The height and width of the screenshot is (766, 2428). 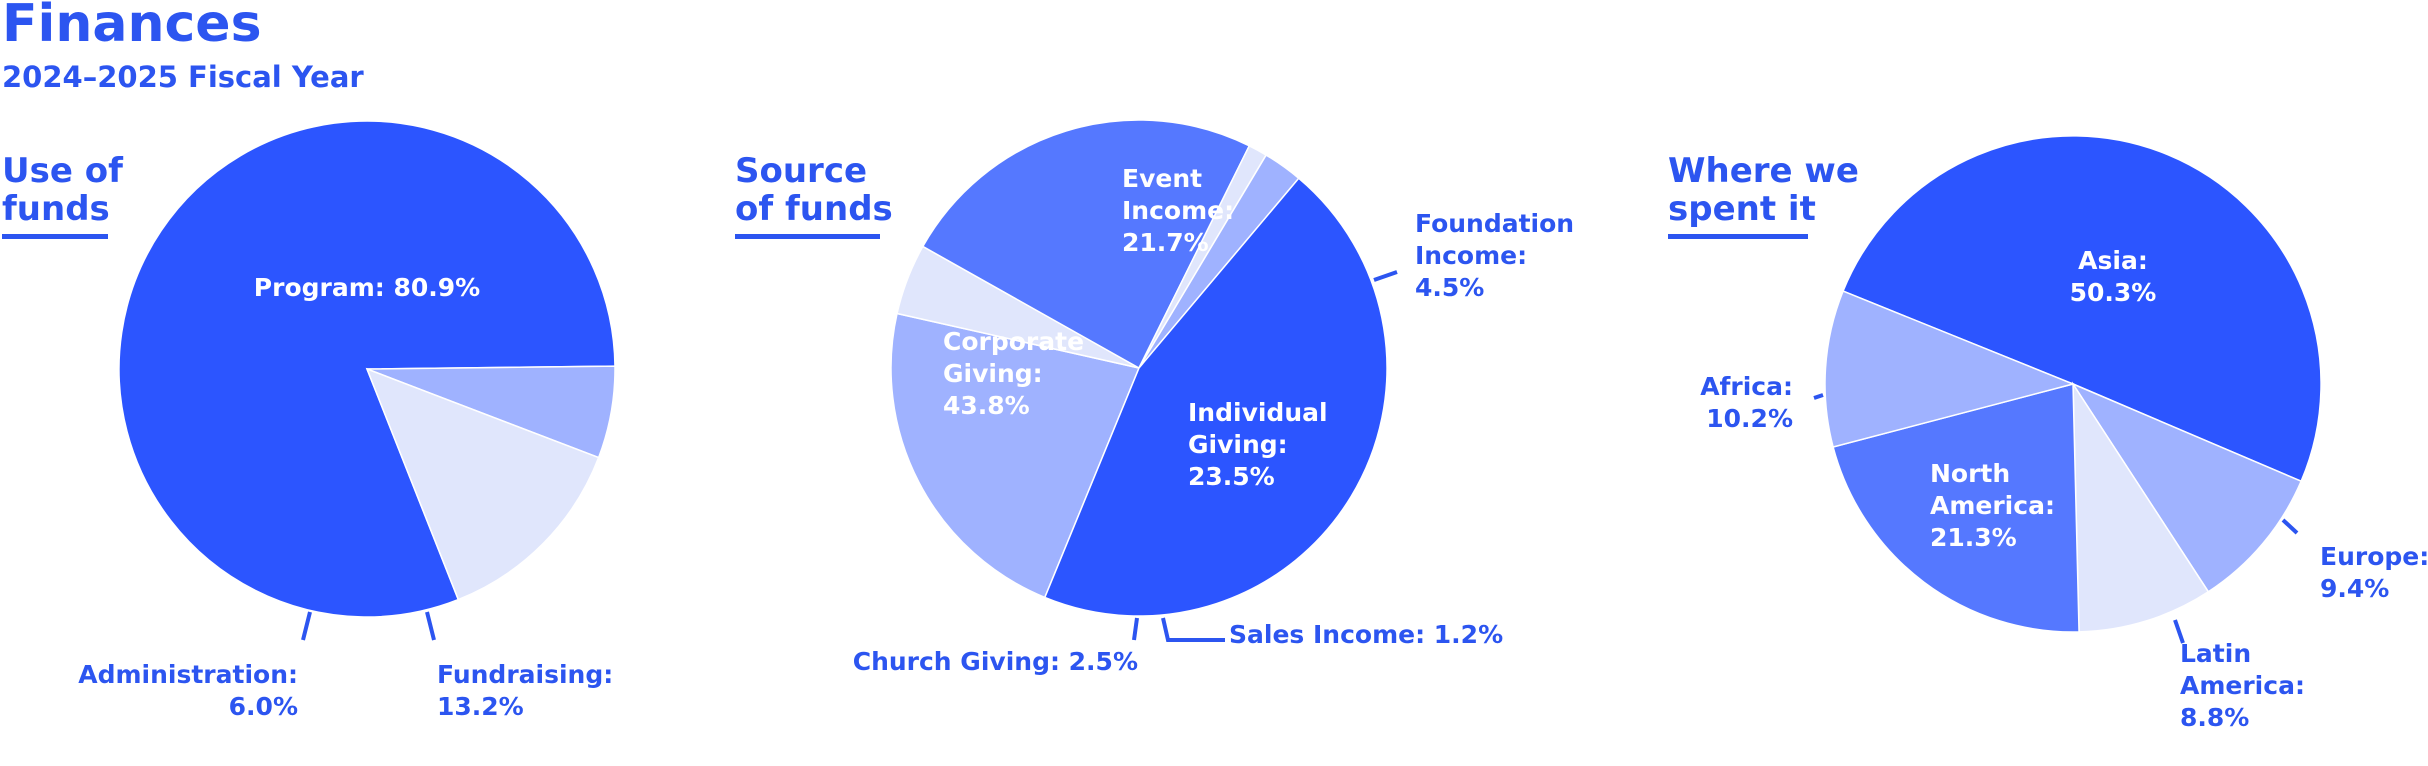 I want to click on slice-label-sales-income: Sales Income: 1.2%, so click(x=1366, y=634).